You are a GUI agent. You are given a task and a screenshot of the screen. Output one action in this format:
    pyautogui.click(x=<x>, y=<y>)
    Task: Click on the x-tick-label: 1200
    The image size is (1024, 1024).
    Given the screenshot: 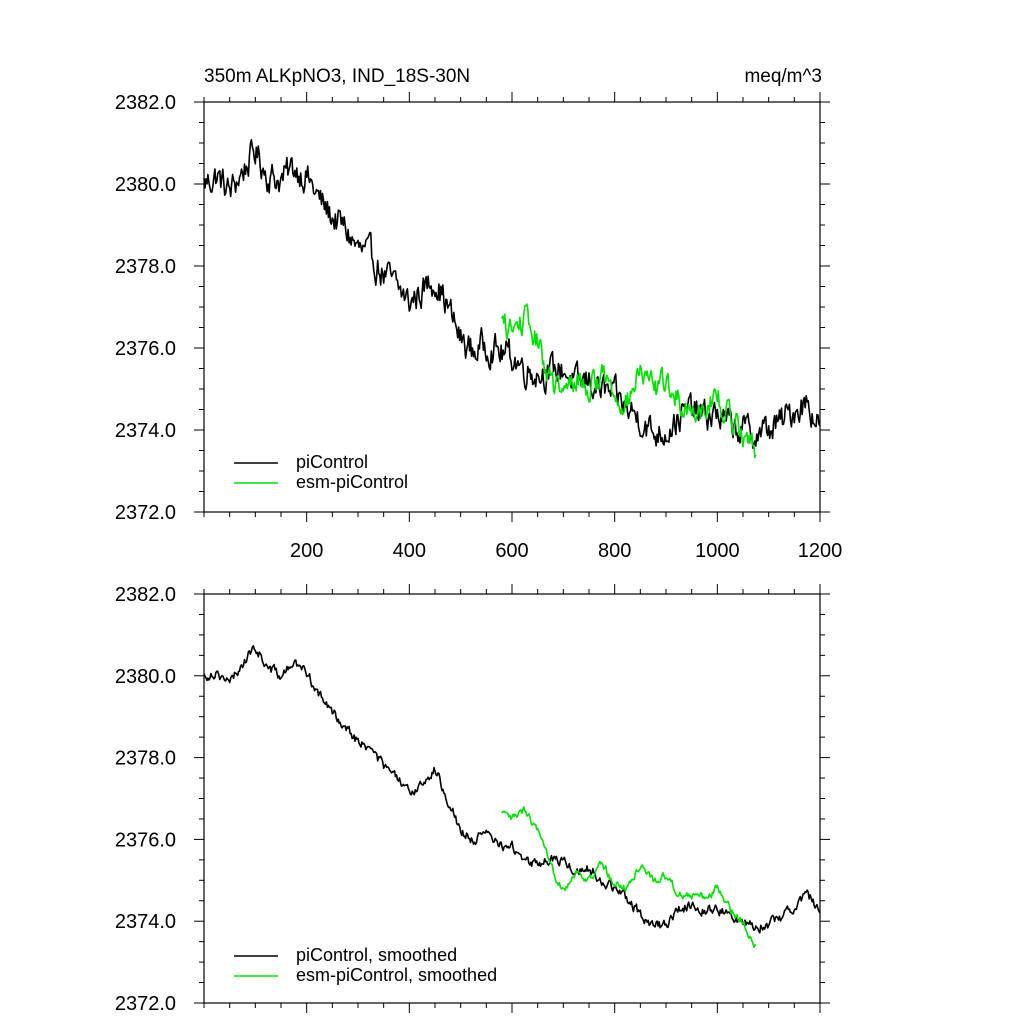 What is the action you would take?
    pyautogui.click(x=820, y=551)
    